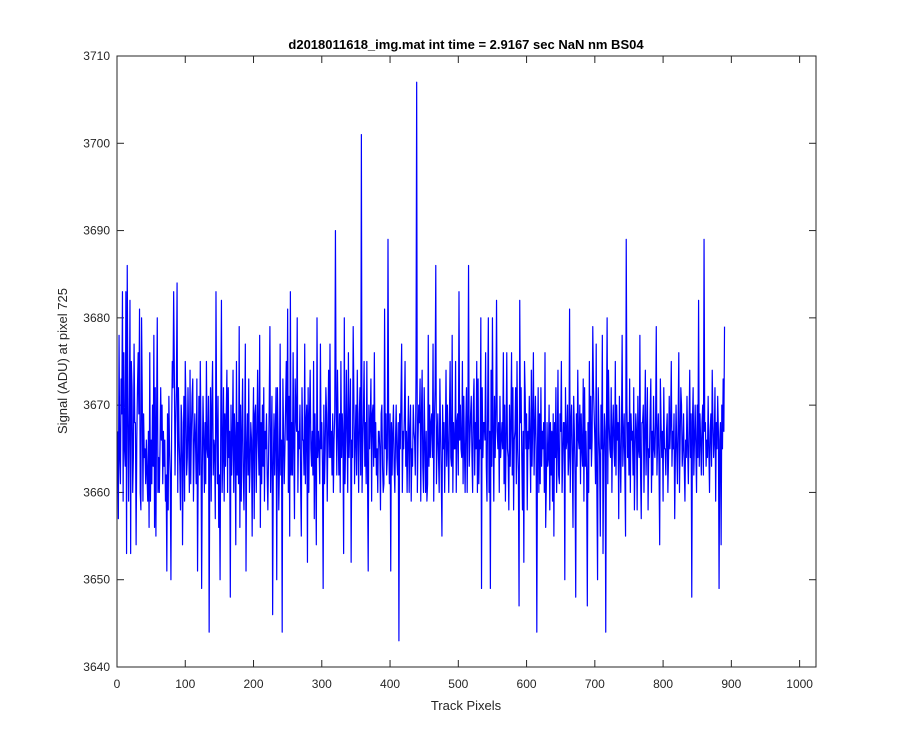  I want to click on y-tick-label: 3680, so click(96, 318).